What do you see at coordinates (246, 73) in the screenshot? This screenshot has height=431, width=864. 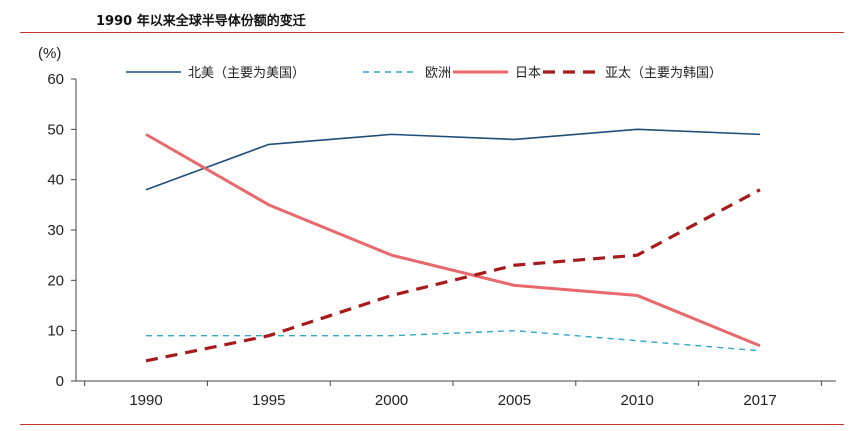 I see `legend-label-0: 北美（主要为美国）` at bounding box center [246, 73].